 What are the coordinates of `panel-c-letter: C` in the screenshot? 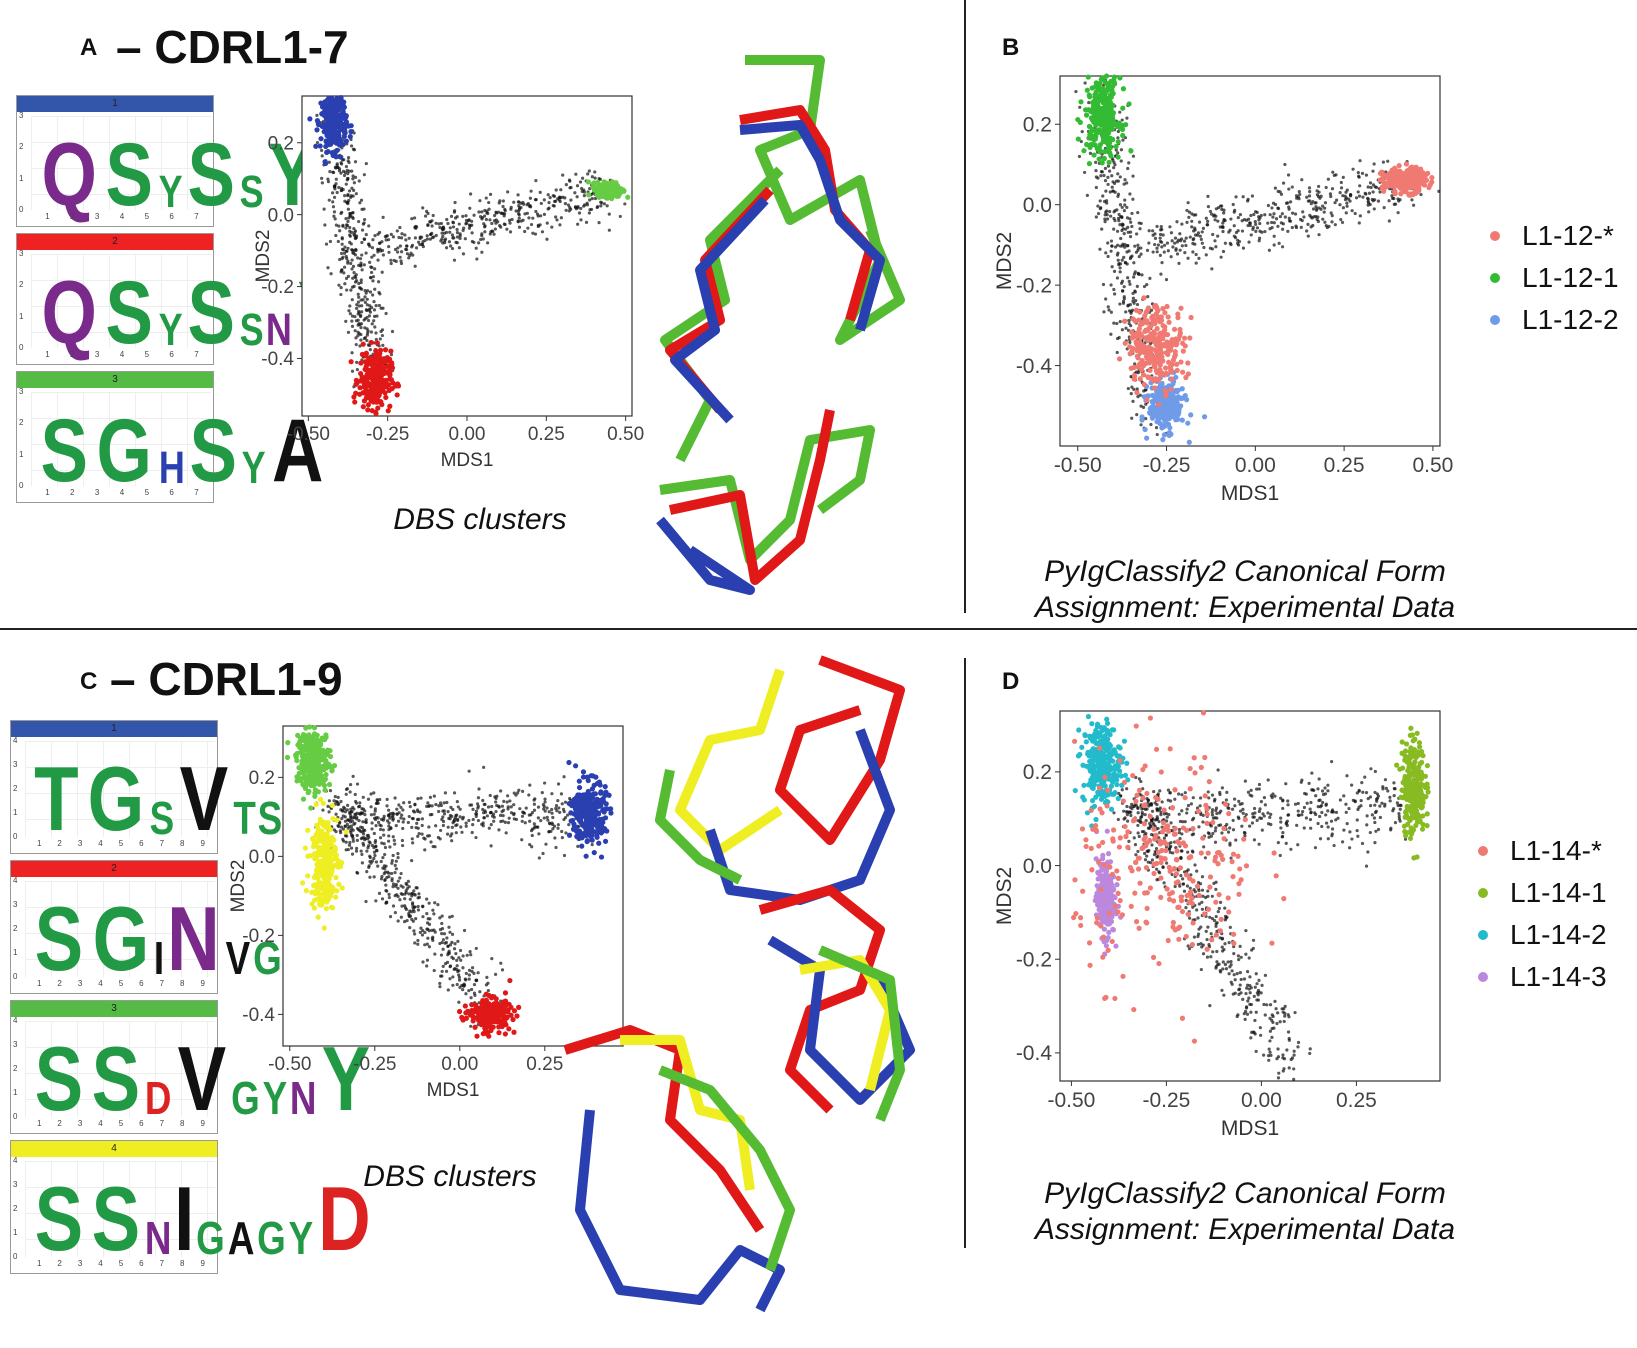 It's located at (89, 681).